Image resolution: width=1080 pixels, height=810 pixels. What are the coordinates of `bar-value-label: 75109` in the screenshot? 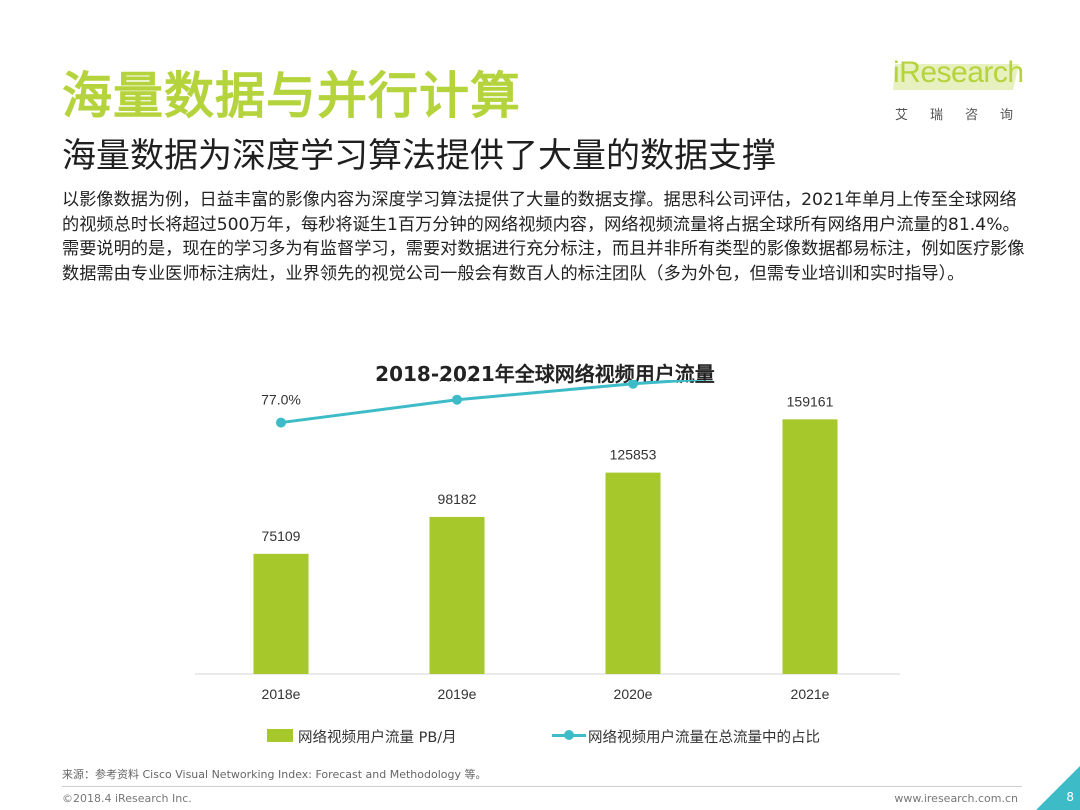 It's located at (281, 536).